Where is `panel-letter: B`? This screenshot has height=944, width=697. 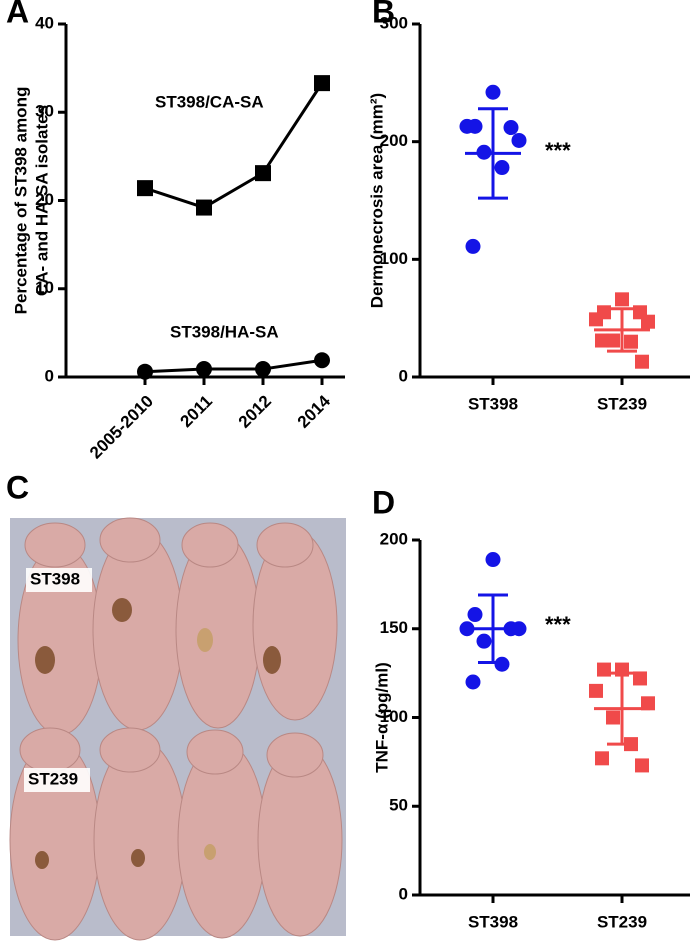 panel-letter: B is located at coordinates (383, 14).